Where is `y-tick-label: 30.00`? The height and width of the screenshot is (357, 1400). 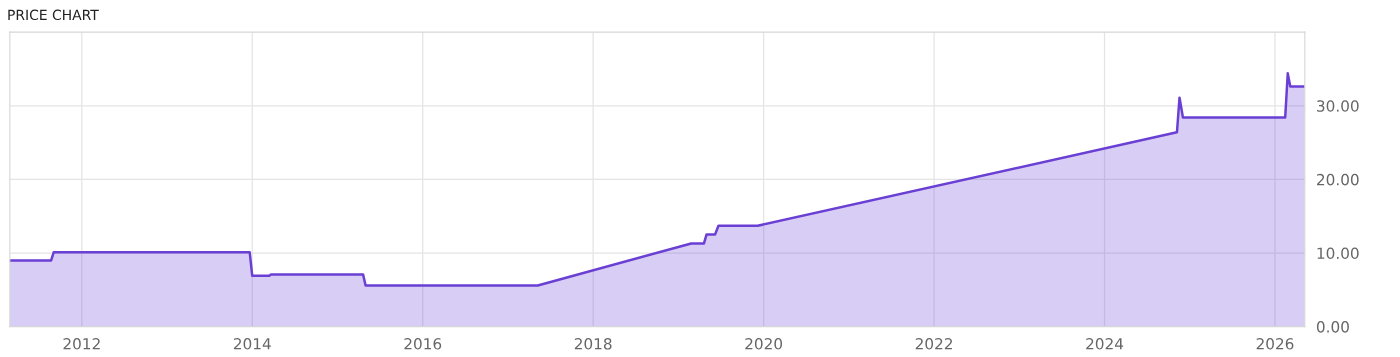 y-tick-label: 30.00 is located at coordinates (1338, 106).